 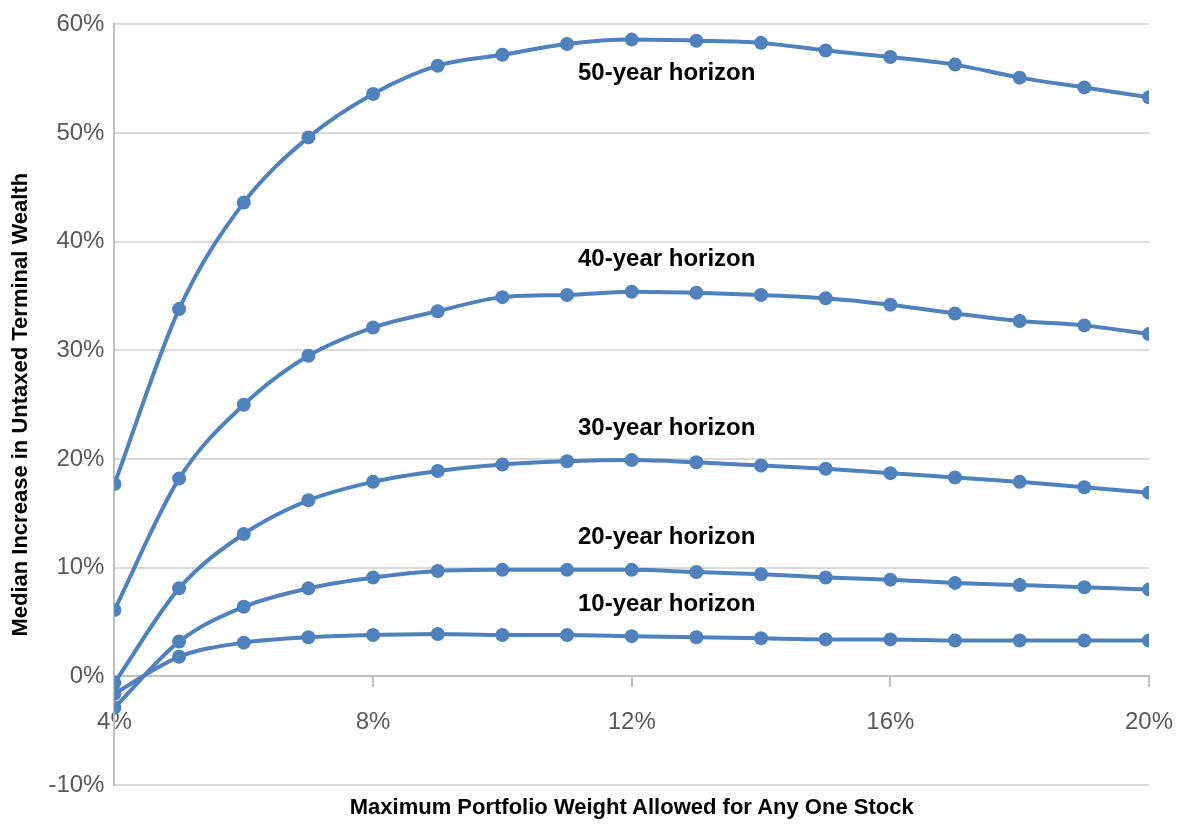 I want to click on x-tick-label: 8%, so click(x=373, y=721).